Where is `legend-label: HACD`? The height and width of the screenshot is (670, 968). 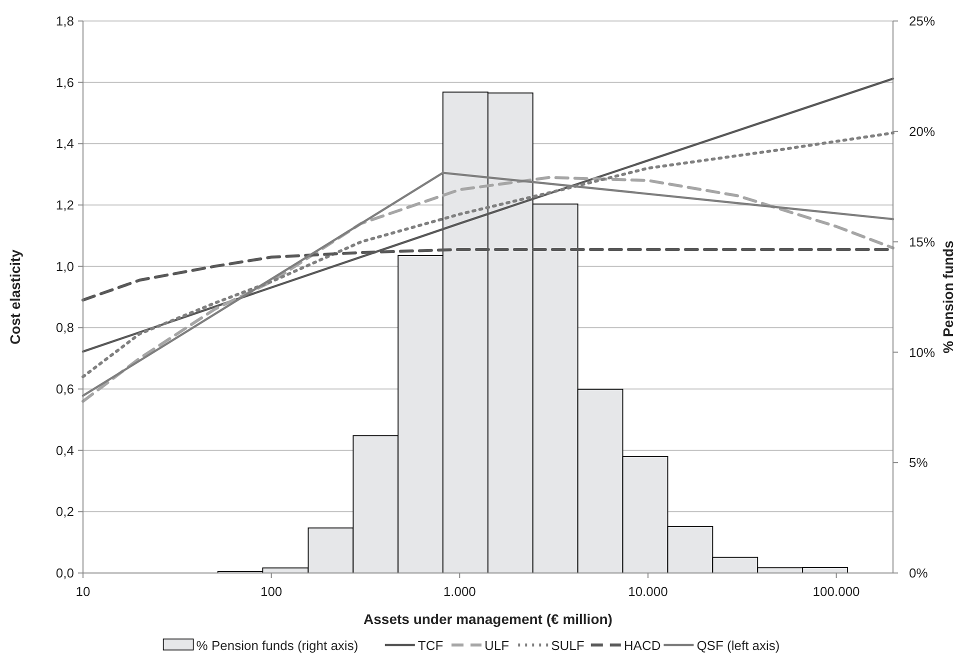 legend-label: HACD is located at coordinates (642, 645).